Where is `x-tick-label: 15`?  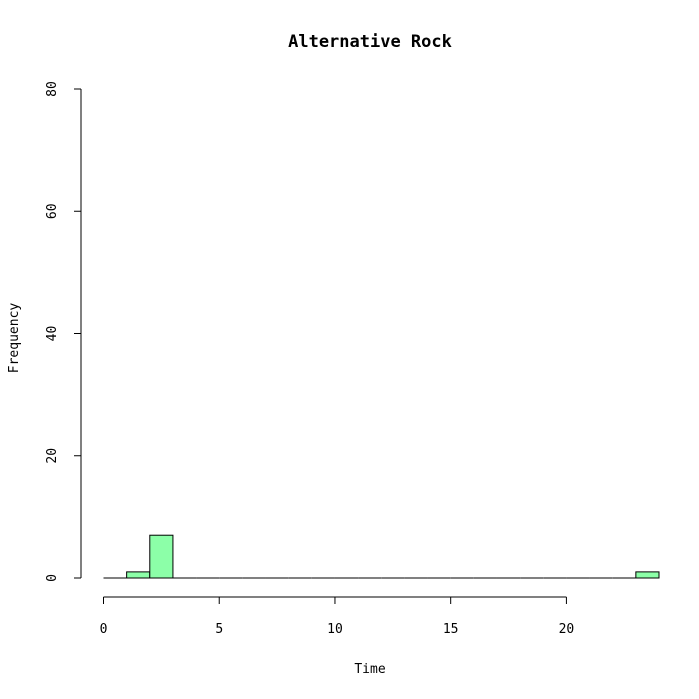
x-tick-label: 15 is located at coordinates (451, 629).